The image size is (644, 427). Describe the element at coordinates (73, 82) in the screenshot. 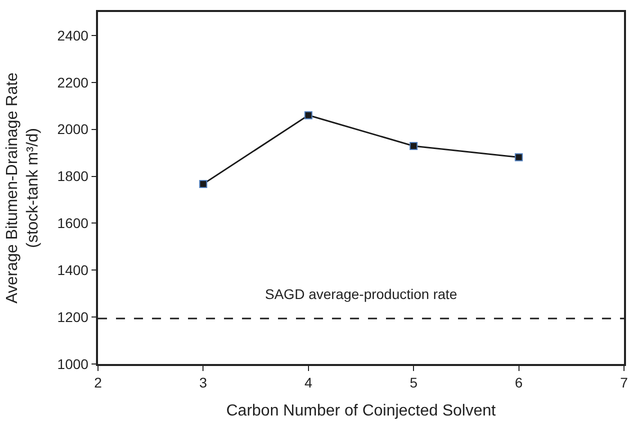

I see `y-tick-label: 2200` at that location.